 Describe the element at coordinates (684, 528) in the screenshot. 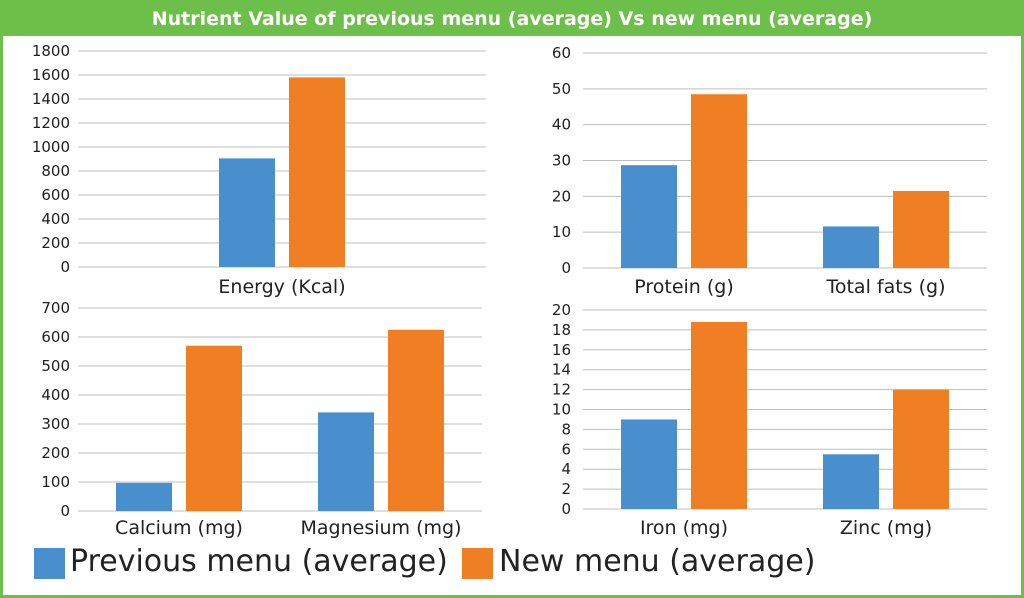

I see `chart4-category-label: Iron (mg)` at that location.